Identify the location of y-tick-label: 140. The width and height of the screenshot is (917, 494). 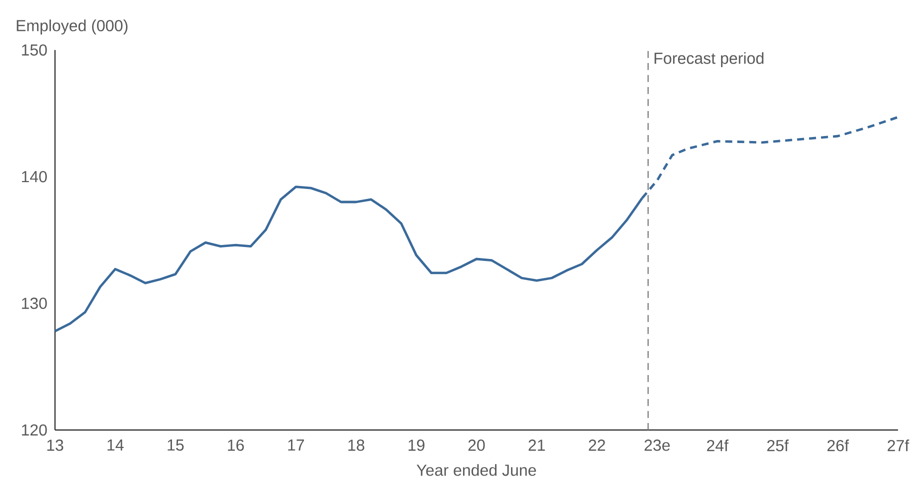
(34, 176).